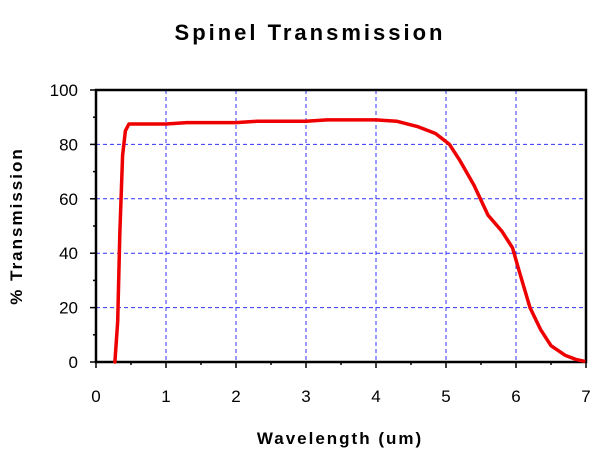 The width and height of the screenshot is (596, 457). What do you see at coordinates (68, 308) in the screenshot?
I see `y-tick-label: 20` at bounding box center [68, 308].